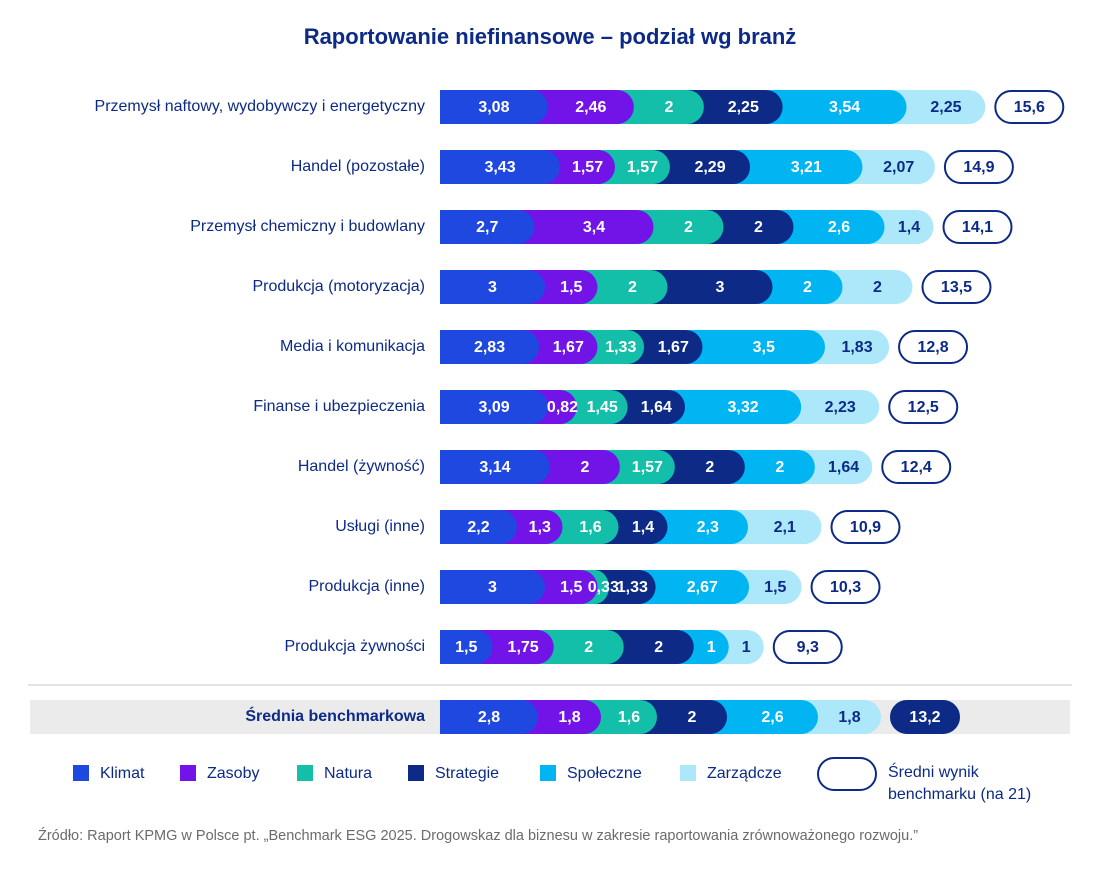 The height and width of the screenshot is (885, 1100). What do you see at coordinates (361, 466) in the screenshot?
I see `category-label: Handel (żywność)` at bounding box center [361, 466].